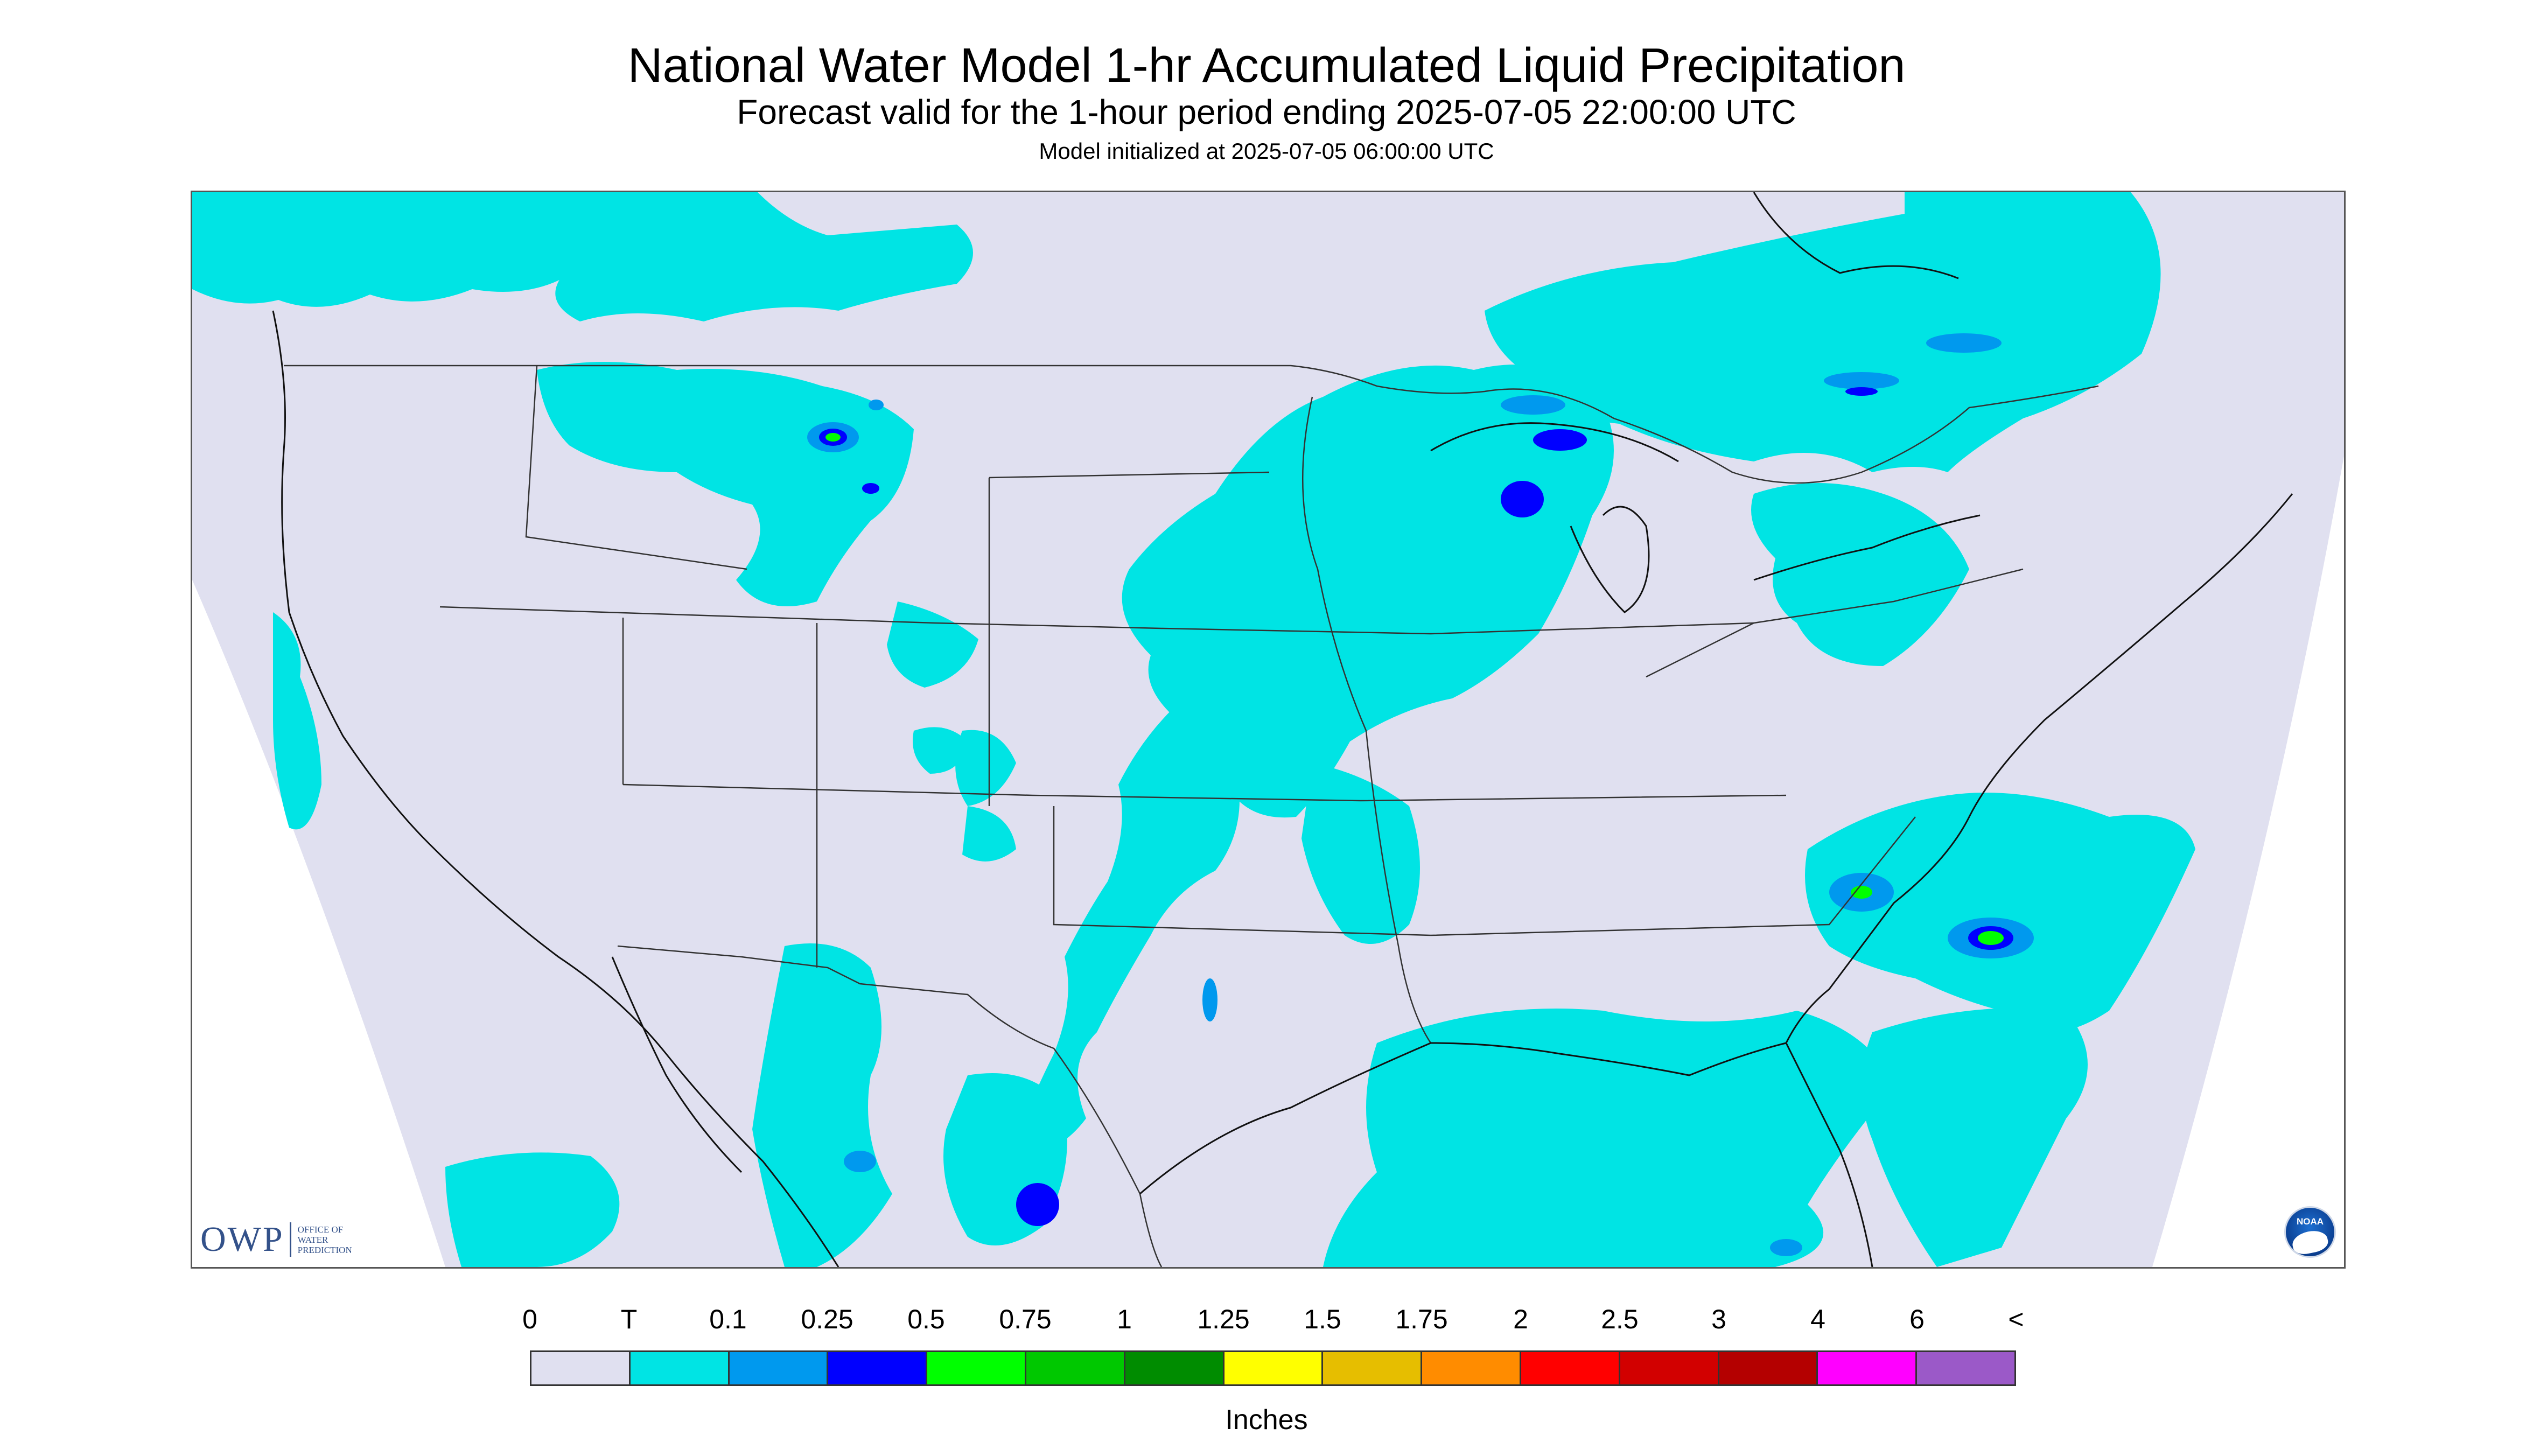  Describe the element at coordinates (1917, 1319) in the screenshot. I see `legend-label: 6` at that location.